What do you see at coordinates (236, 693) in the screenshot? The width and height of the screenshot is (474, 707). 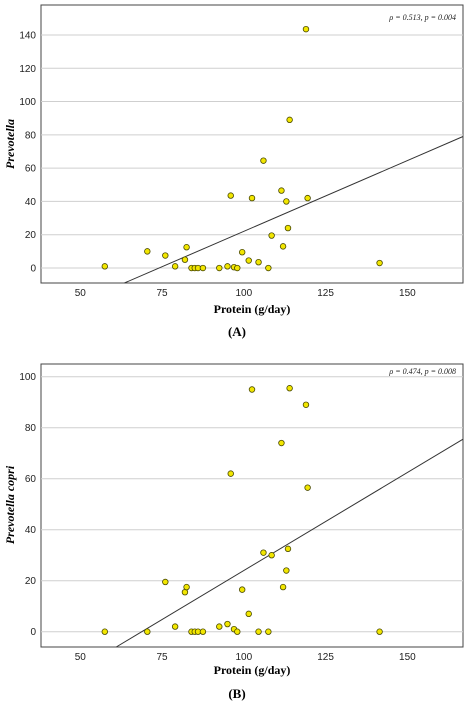 I see `panel-label-b: (B)` at bounding box center [236, 693].